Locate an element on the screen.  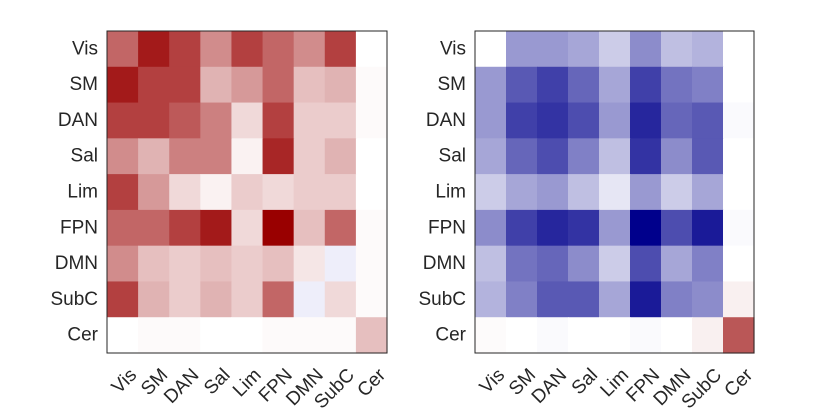
heatmap-cell-left-DMN-SM is located at coordinates (154, 264).